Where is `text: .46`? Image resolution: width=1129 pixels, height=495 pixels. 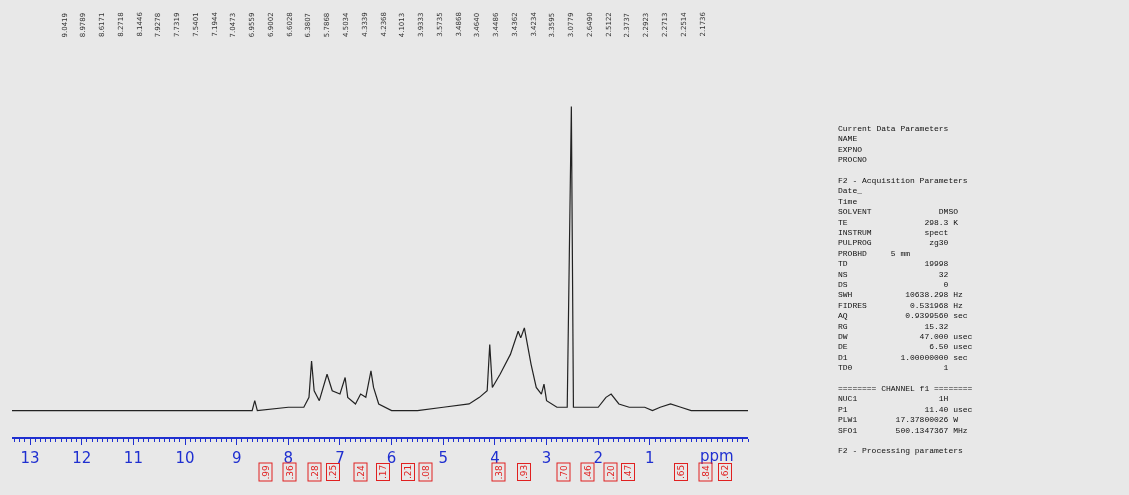
text: .46 is located at coordinates (587, 472).